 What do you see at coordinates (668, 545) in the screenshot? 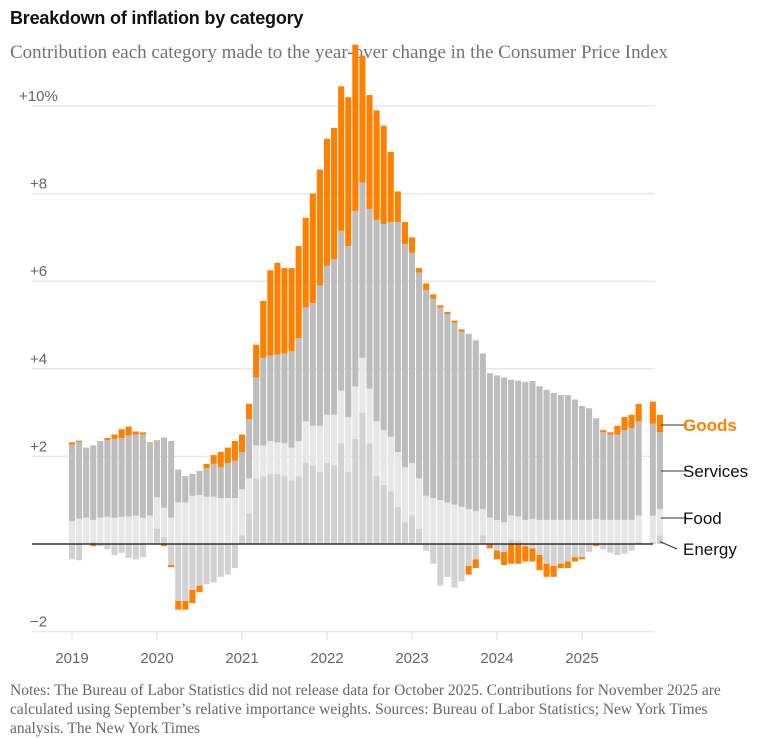
I see `leader-line` at bounding box center [668, 545].